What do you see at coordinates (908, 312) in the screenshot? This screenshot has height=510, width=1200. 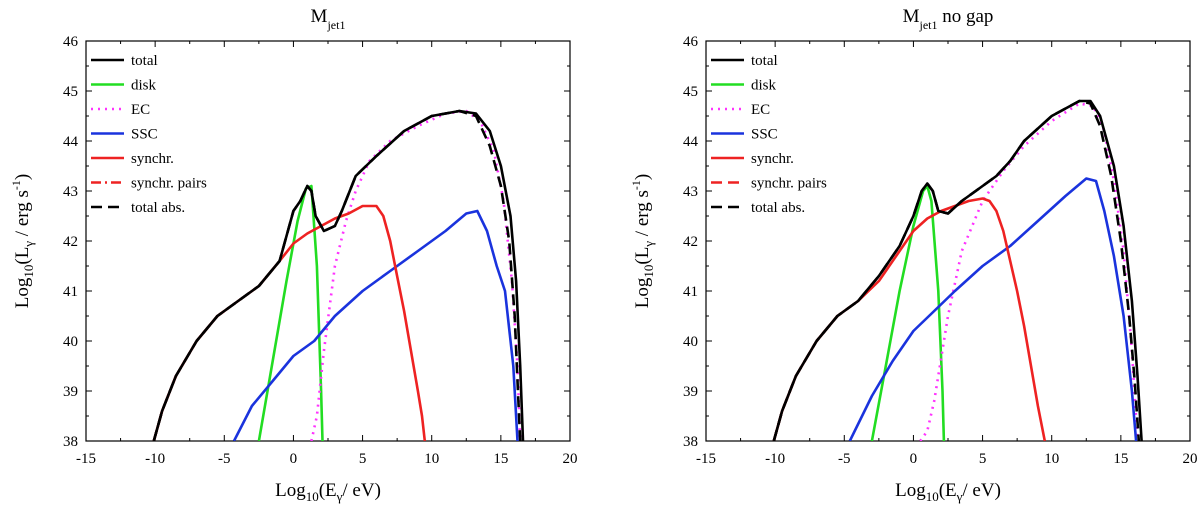 I see `series-line-disk` at bounding box center [908, 312].